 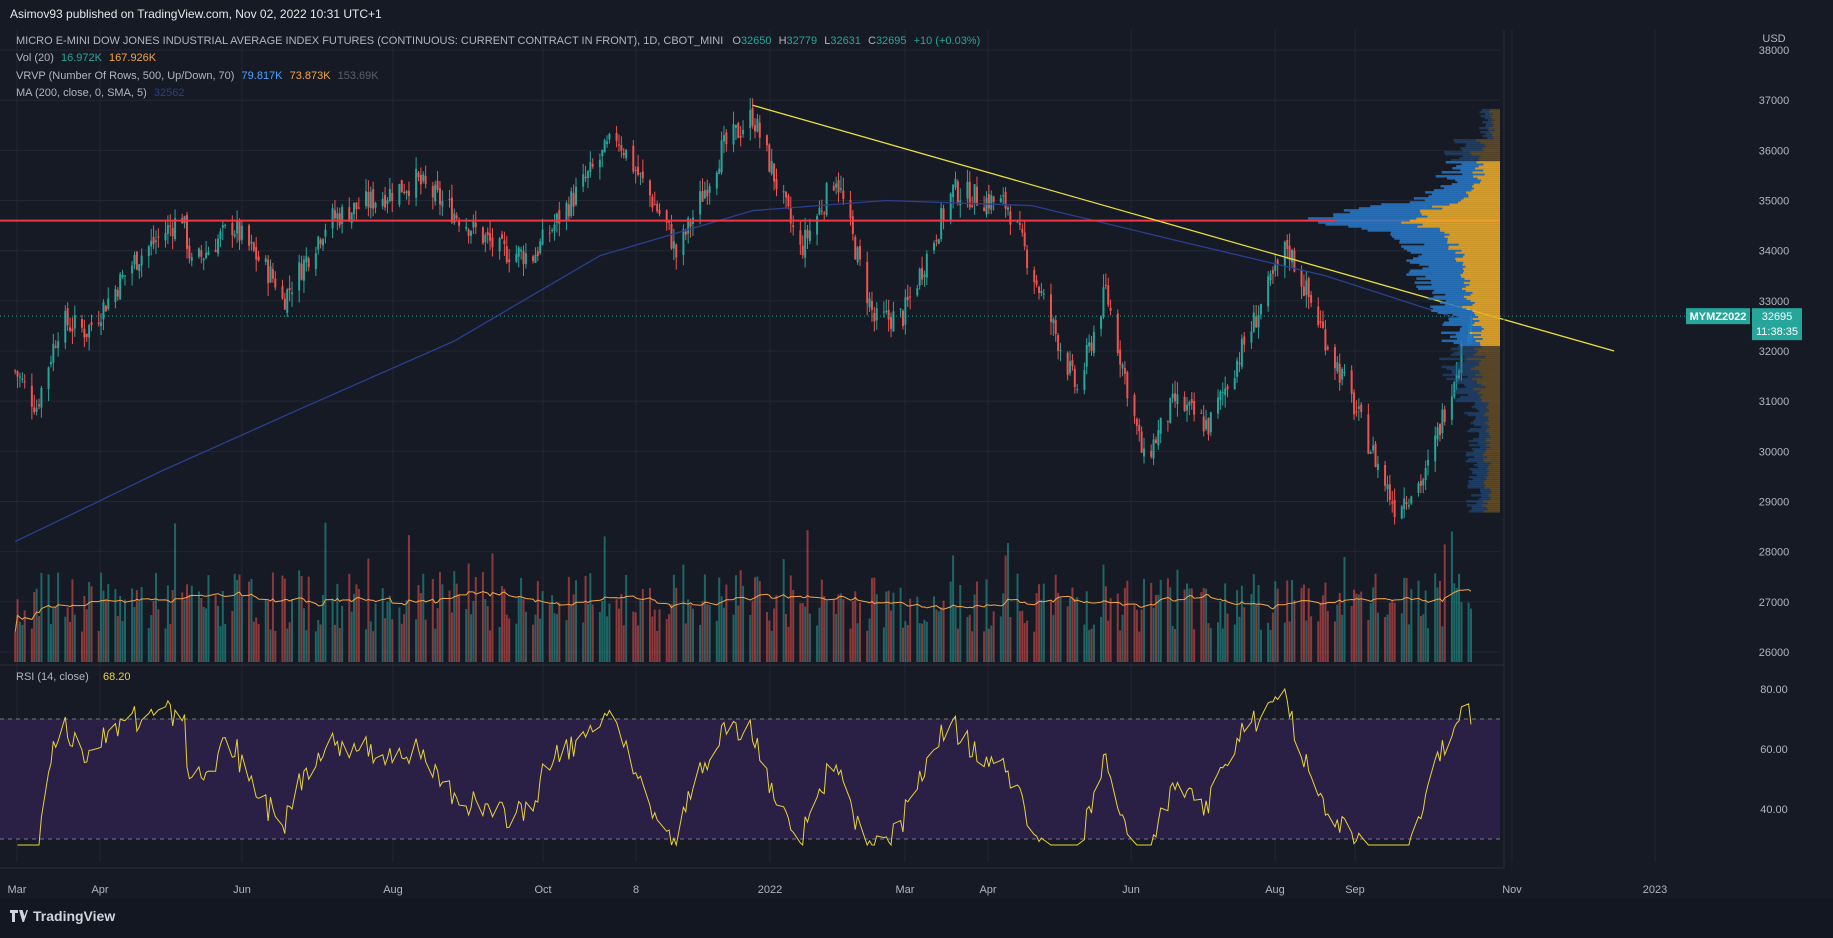 I want to click on vrvp-label: VRVP (Number Of Rows, 500, Up/Down, 70), so click(x=125, y=75).